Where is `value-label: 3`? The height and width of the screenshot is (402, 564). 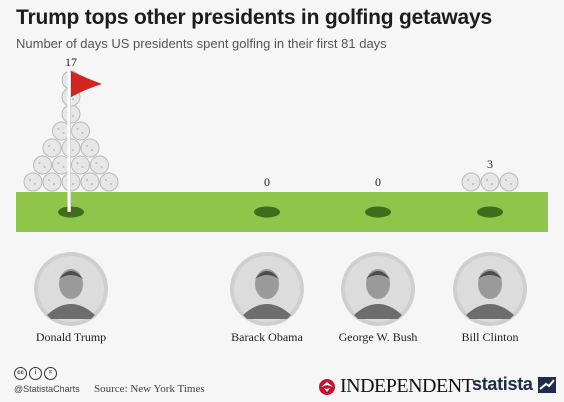 value-label: 3 is located at coordinates (490, 164).